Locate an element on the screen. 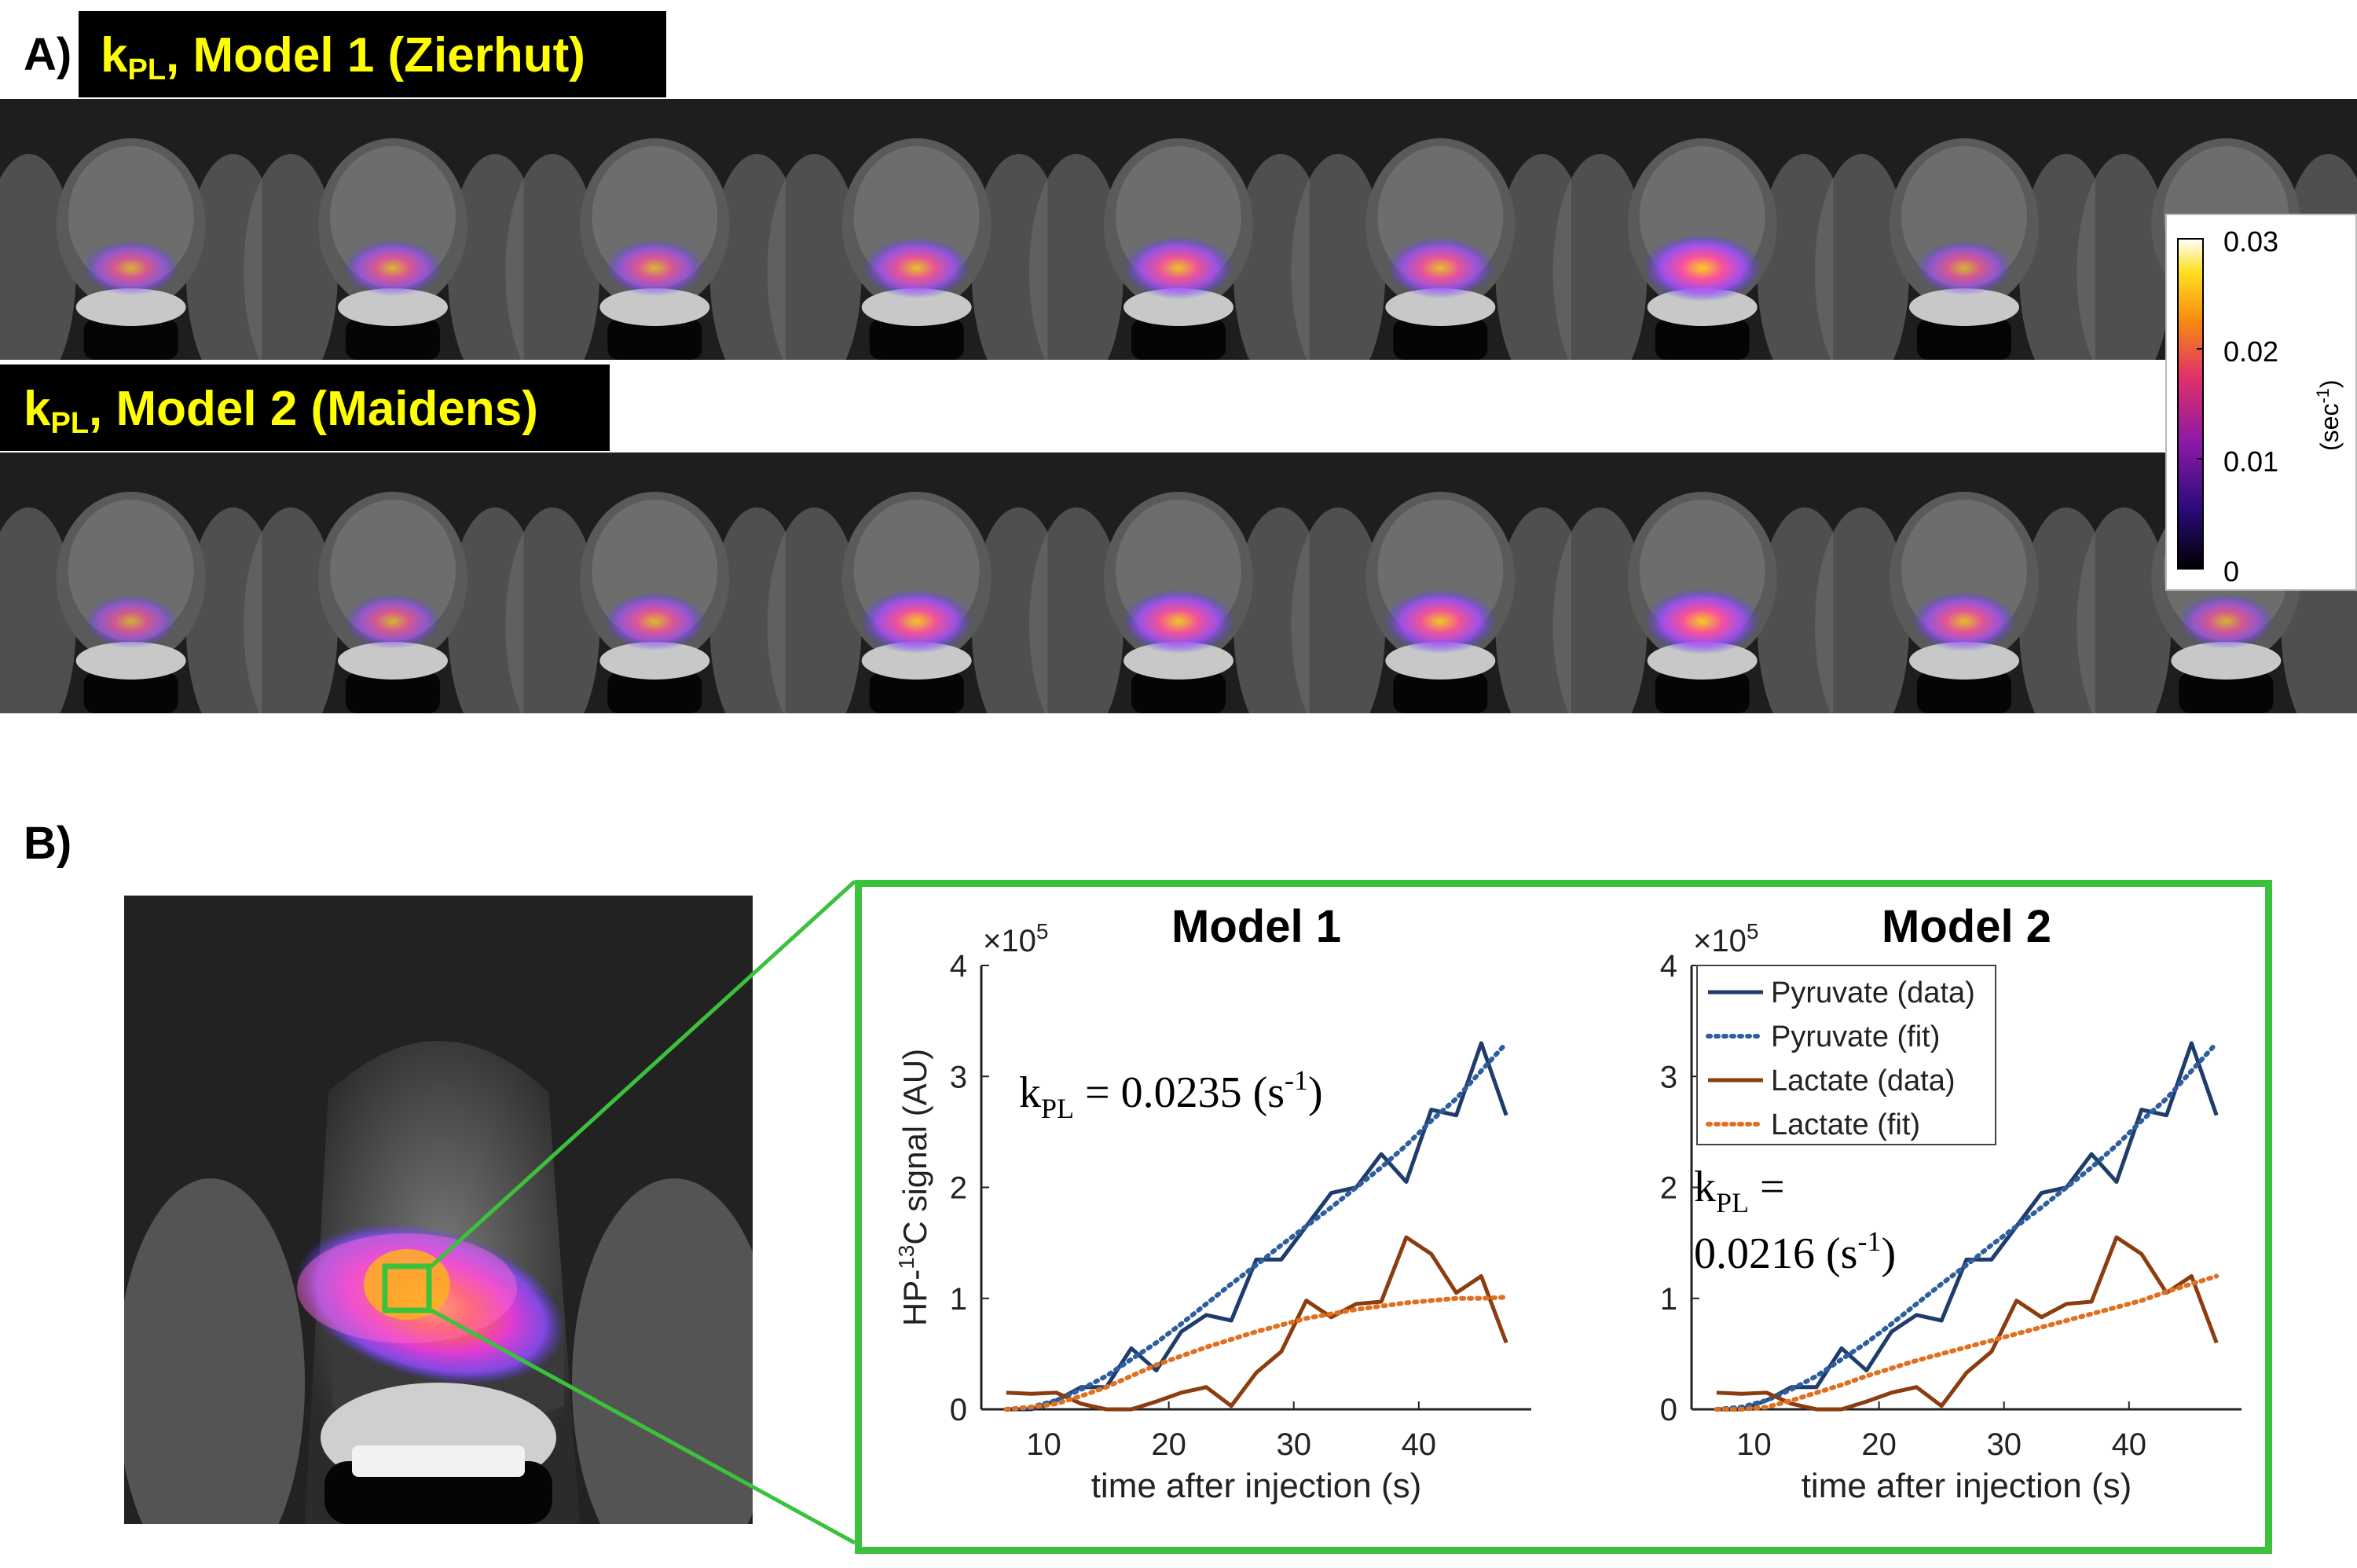 The image size is (2357, 1568). model2-title-box: kPL, Model 2 (Maidens) is located at coordinates (305, 408).